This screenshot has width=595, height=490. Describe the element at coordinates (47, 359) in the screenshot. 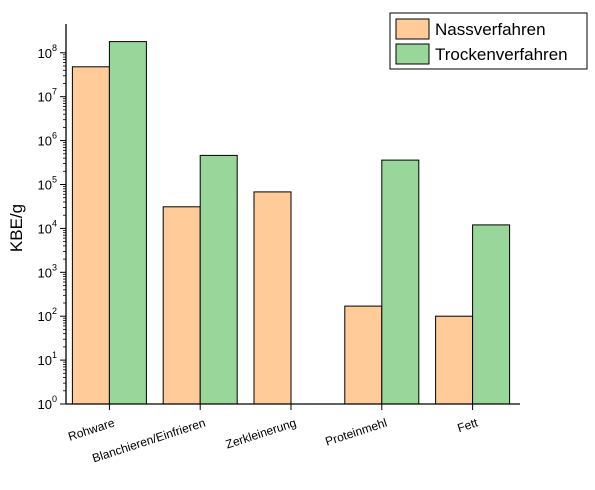

I see `y-tick-label-1: 10¹` at that location.